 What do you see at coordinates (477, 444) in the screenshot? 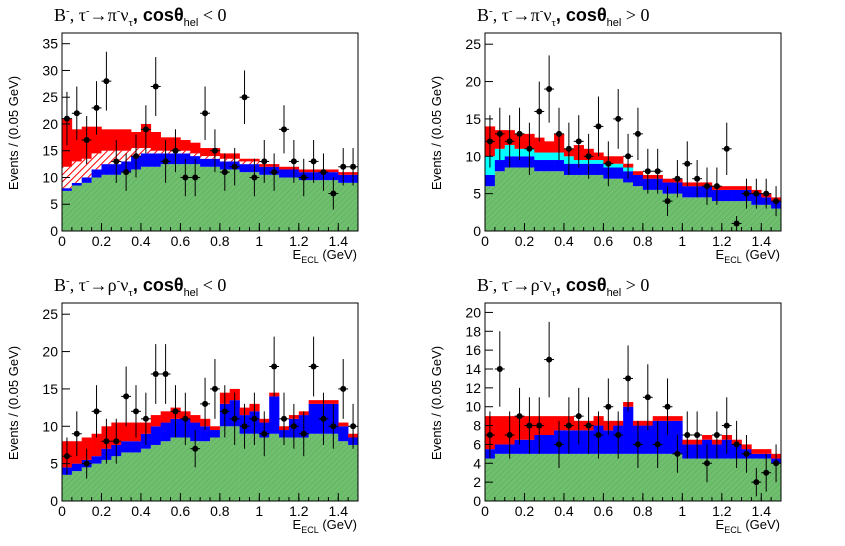
I see `y-tick-label: 6` at bounding box center [477, 444].